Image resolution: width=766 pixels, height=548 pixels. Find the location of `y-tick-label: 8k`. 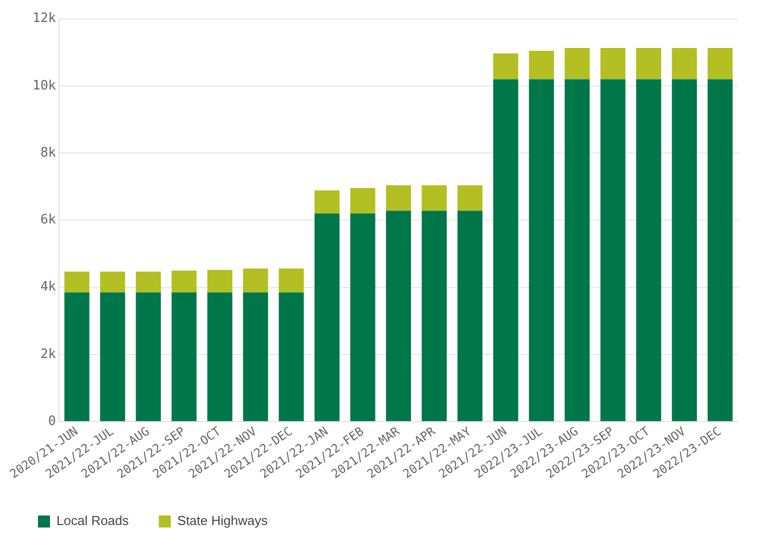

y-tick-label: 8k is located at coordinates (48, 152).